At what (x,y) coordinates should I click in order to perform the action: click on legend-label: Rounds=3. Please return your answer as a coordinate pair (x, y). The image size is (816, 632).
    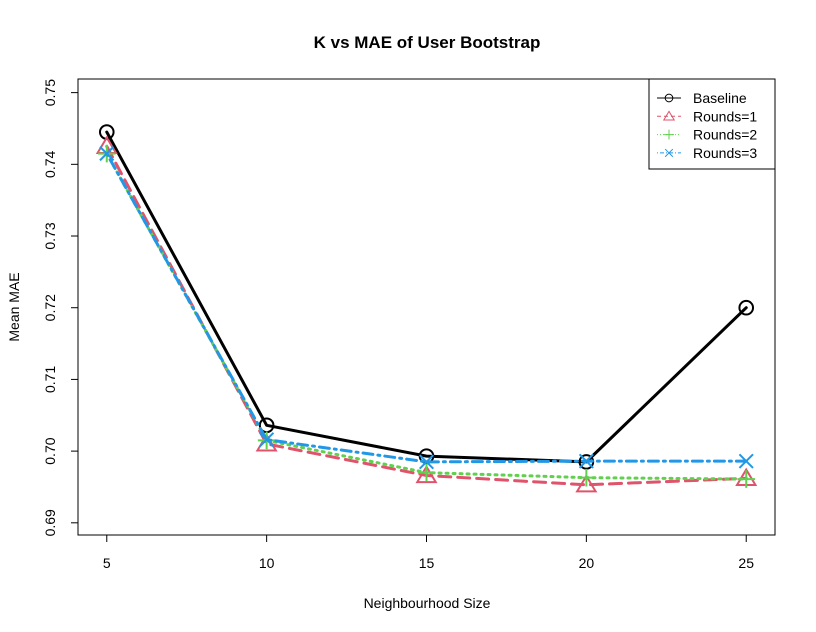
    Looking at the image, I should click on (725, 153).